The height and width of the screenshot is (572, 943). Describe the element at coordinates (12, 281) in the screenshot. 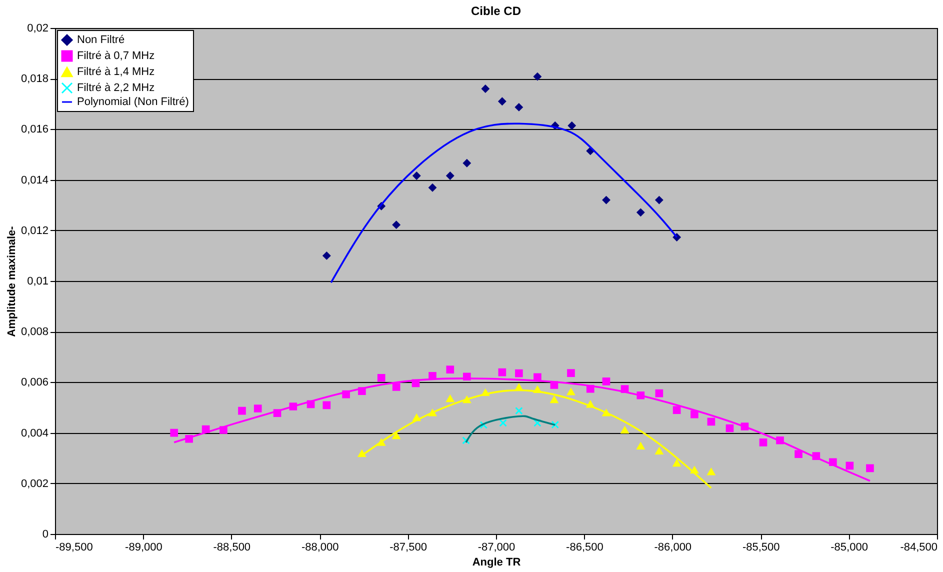

I see `y-axis-title: Amplitude maximale-` at that location.